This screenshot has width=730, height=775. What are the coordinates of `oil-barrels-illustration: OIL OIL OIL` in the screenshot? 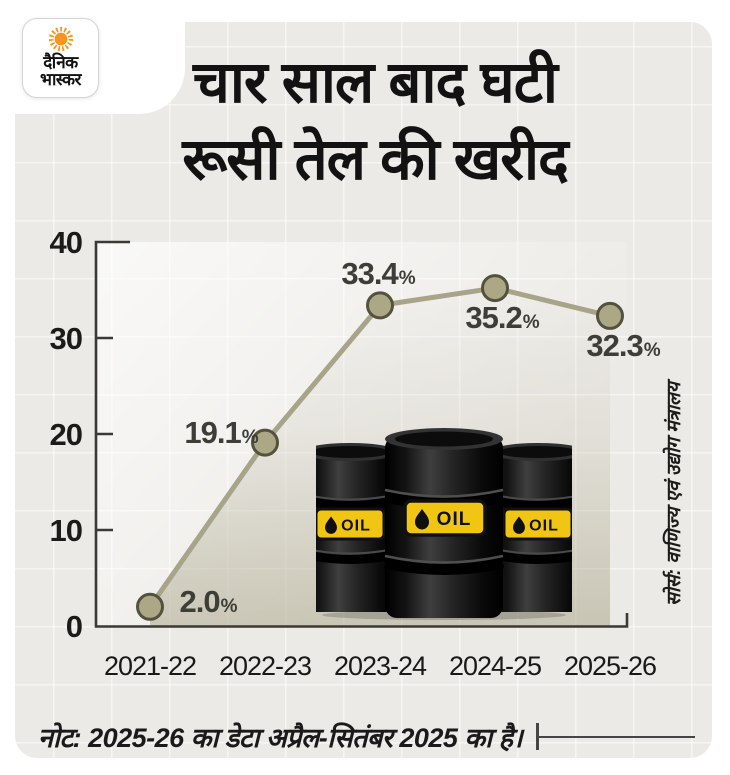 It's located at (444, 524).